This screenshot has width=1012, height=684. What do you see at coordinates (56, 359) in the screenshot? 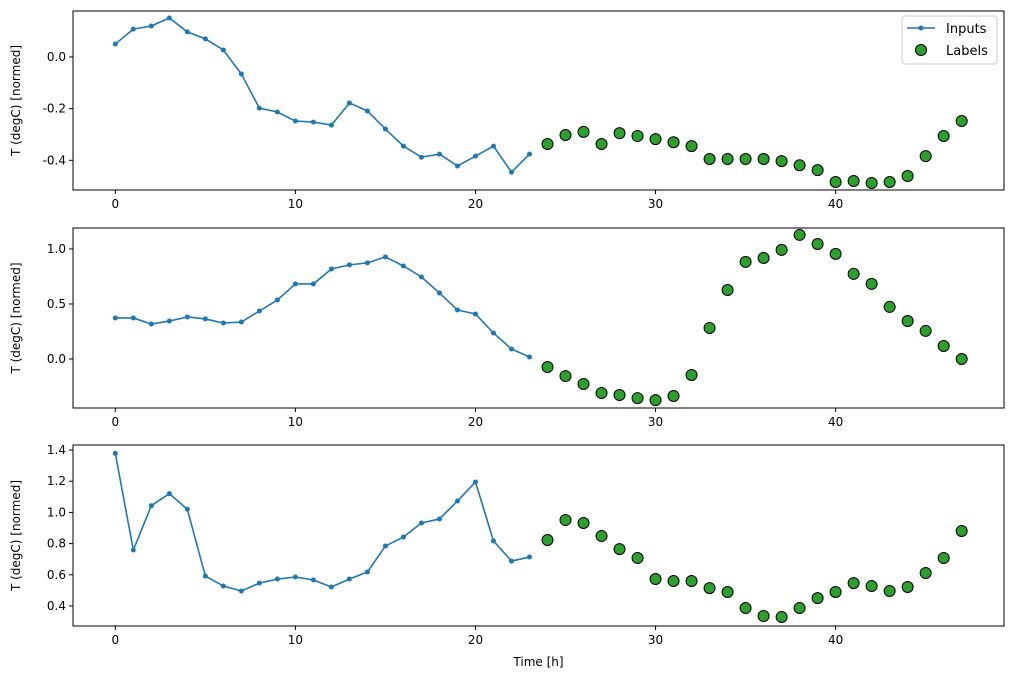
I see `y-tick-label: 0.0` at bounding box center [56, 359].